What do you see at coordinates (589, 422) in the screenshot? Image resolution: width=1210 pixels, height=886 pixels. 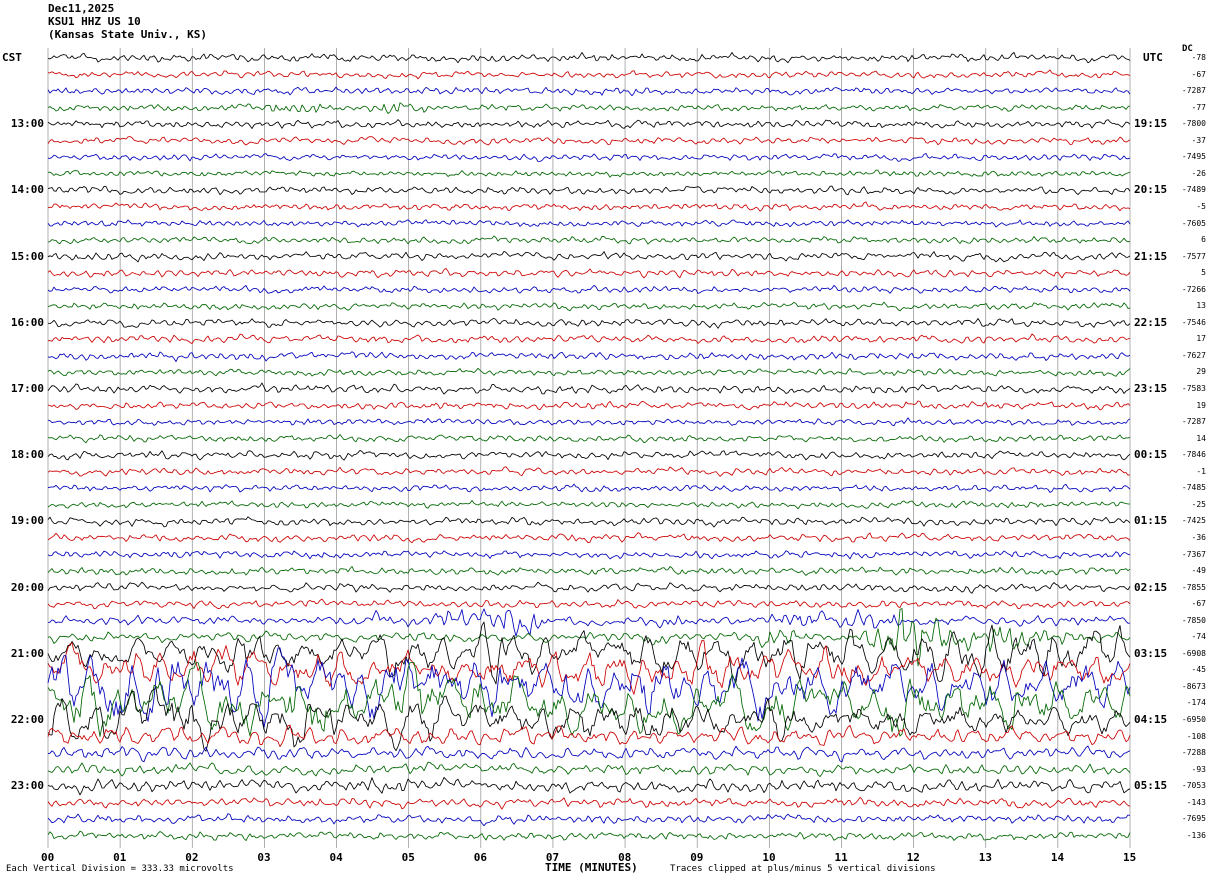 I see `seismogram-trace-1730-blue` at bounding box center [589, 422].